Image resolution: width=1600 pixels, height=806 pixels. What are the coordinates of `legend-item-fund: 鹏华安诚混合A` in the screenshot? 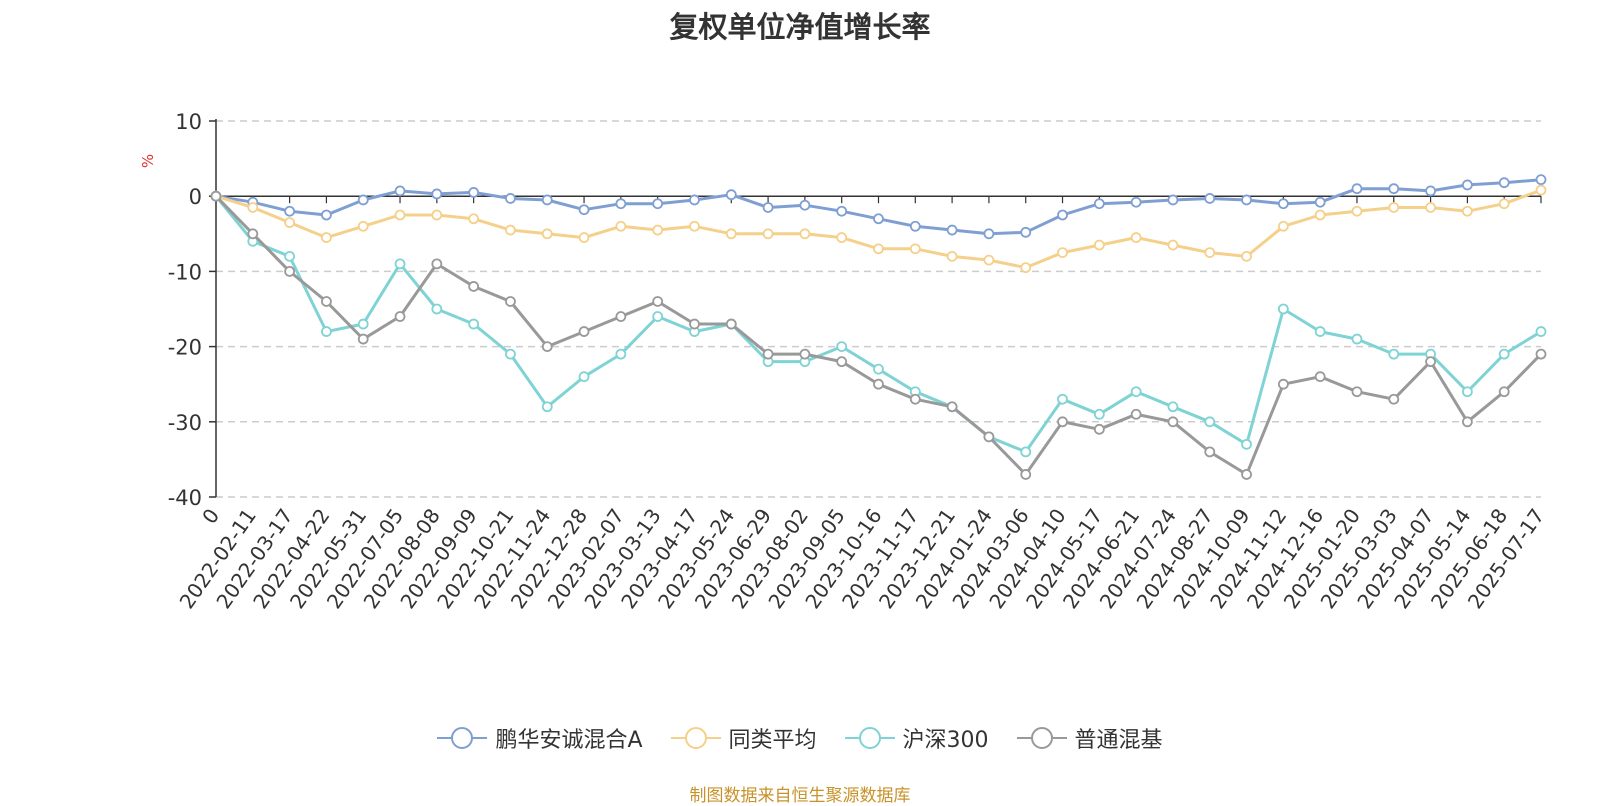 It's located at (540, 738).